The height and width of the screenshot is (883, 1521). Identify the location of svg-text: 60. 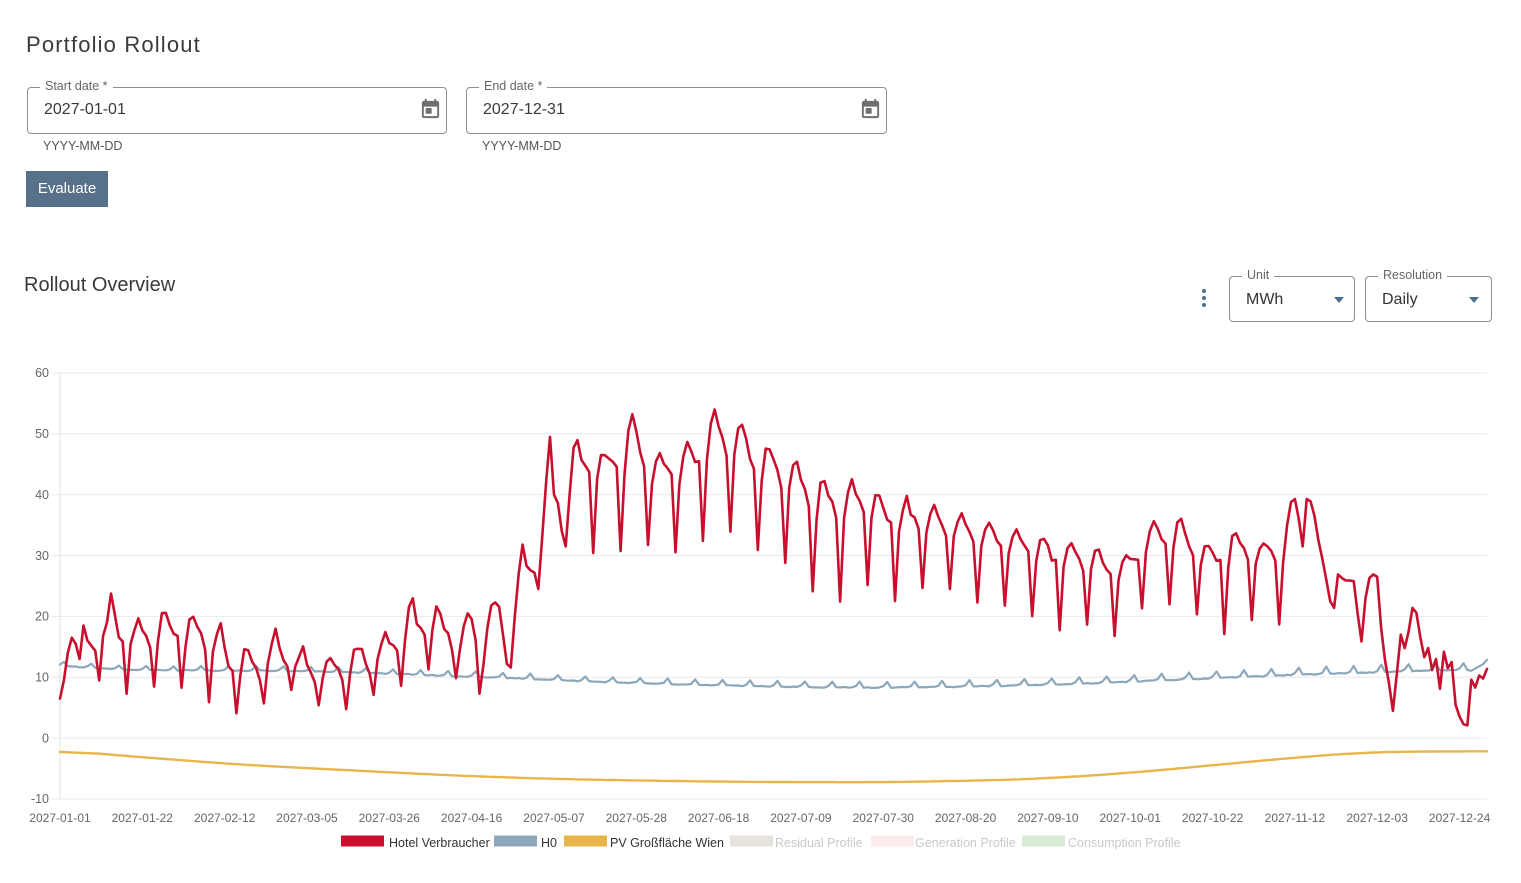
(42, 373).